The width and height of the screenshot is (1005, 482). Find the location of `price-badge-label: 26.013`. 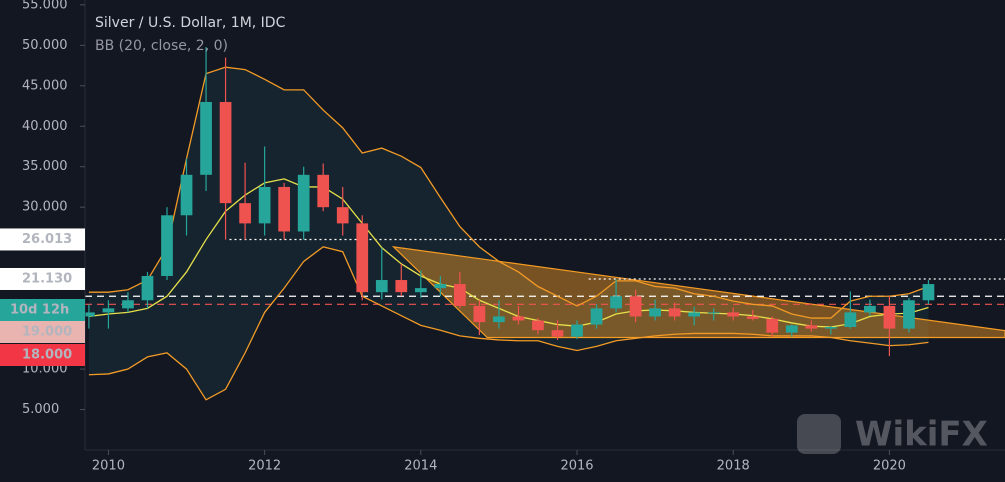

price-badge-label: 26.013 is located at coordinates (47, 239).